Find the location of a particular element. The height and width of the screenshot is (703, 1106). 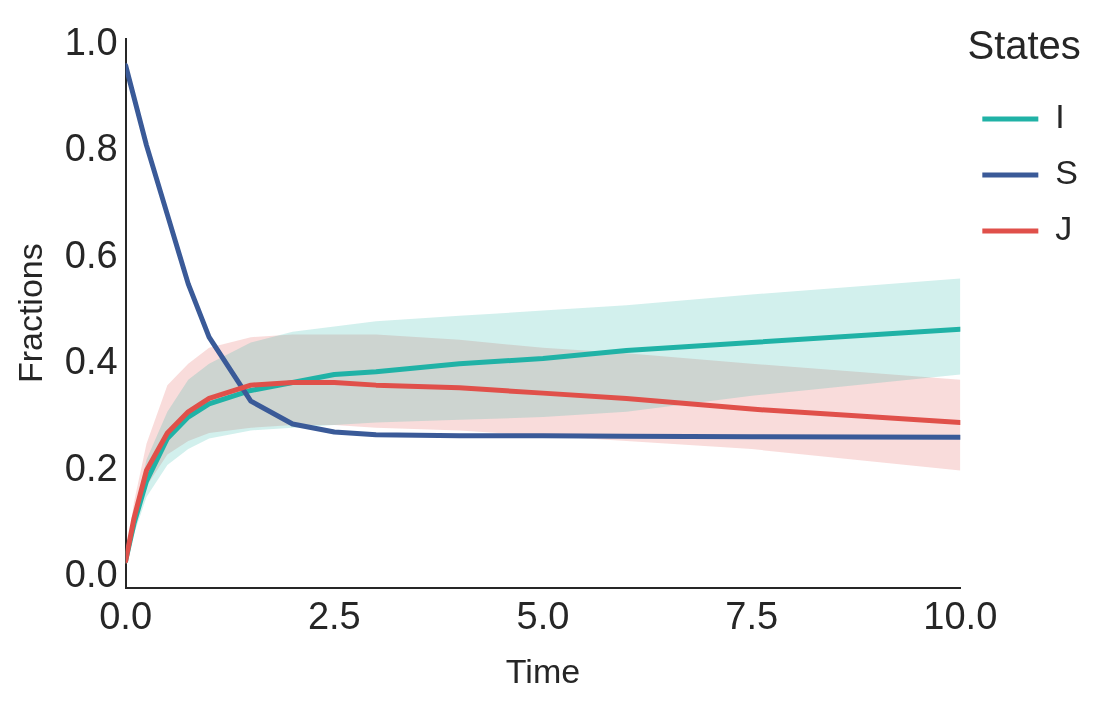

legend-label: S is located at coordinates (1067, 172).